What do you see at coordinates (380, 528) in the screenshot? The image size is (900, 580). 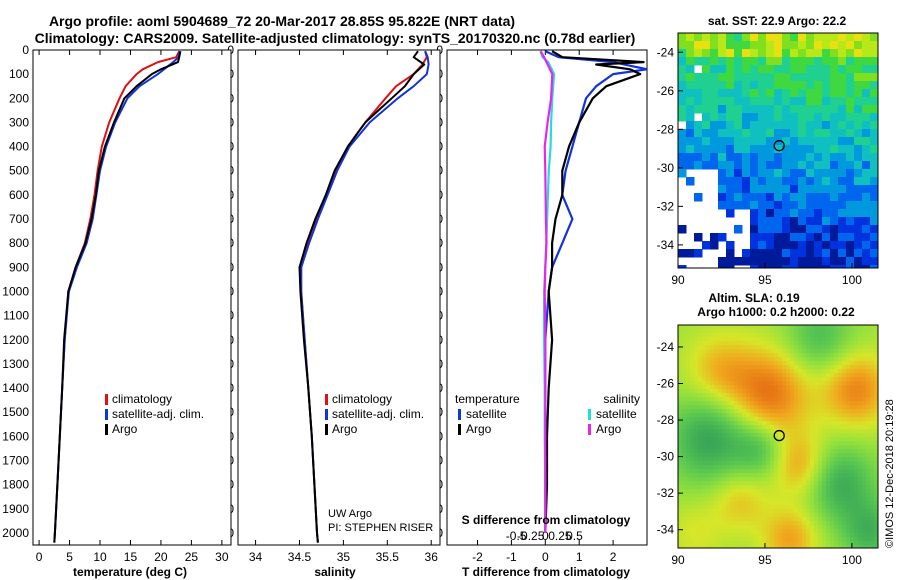 I see `salinity-credit-line2: PI: STEPHEN RISER` at bounding box center [380, 528].